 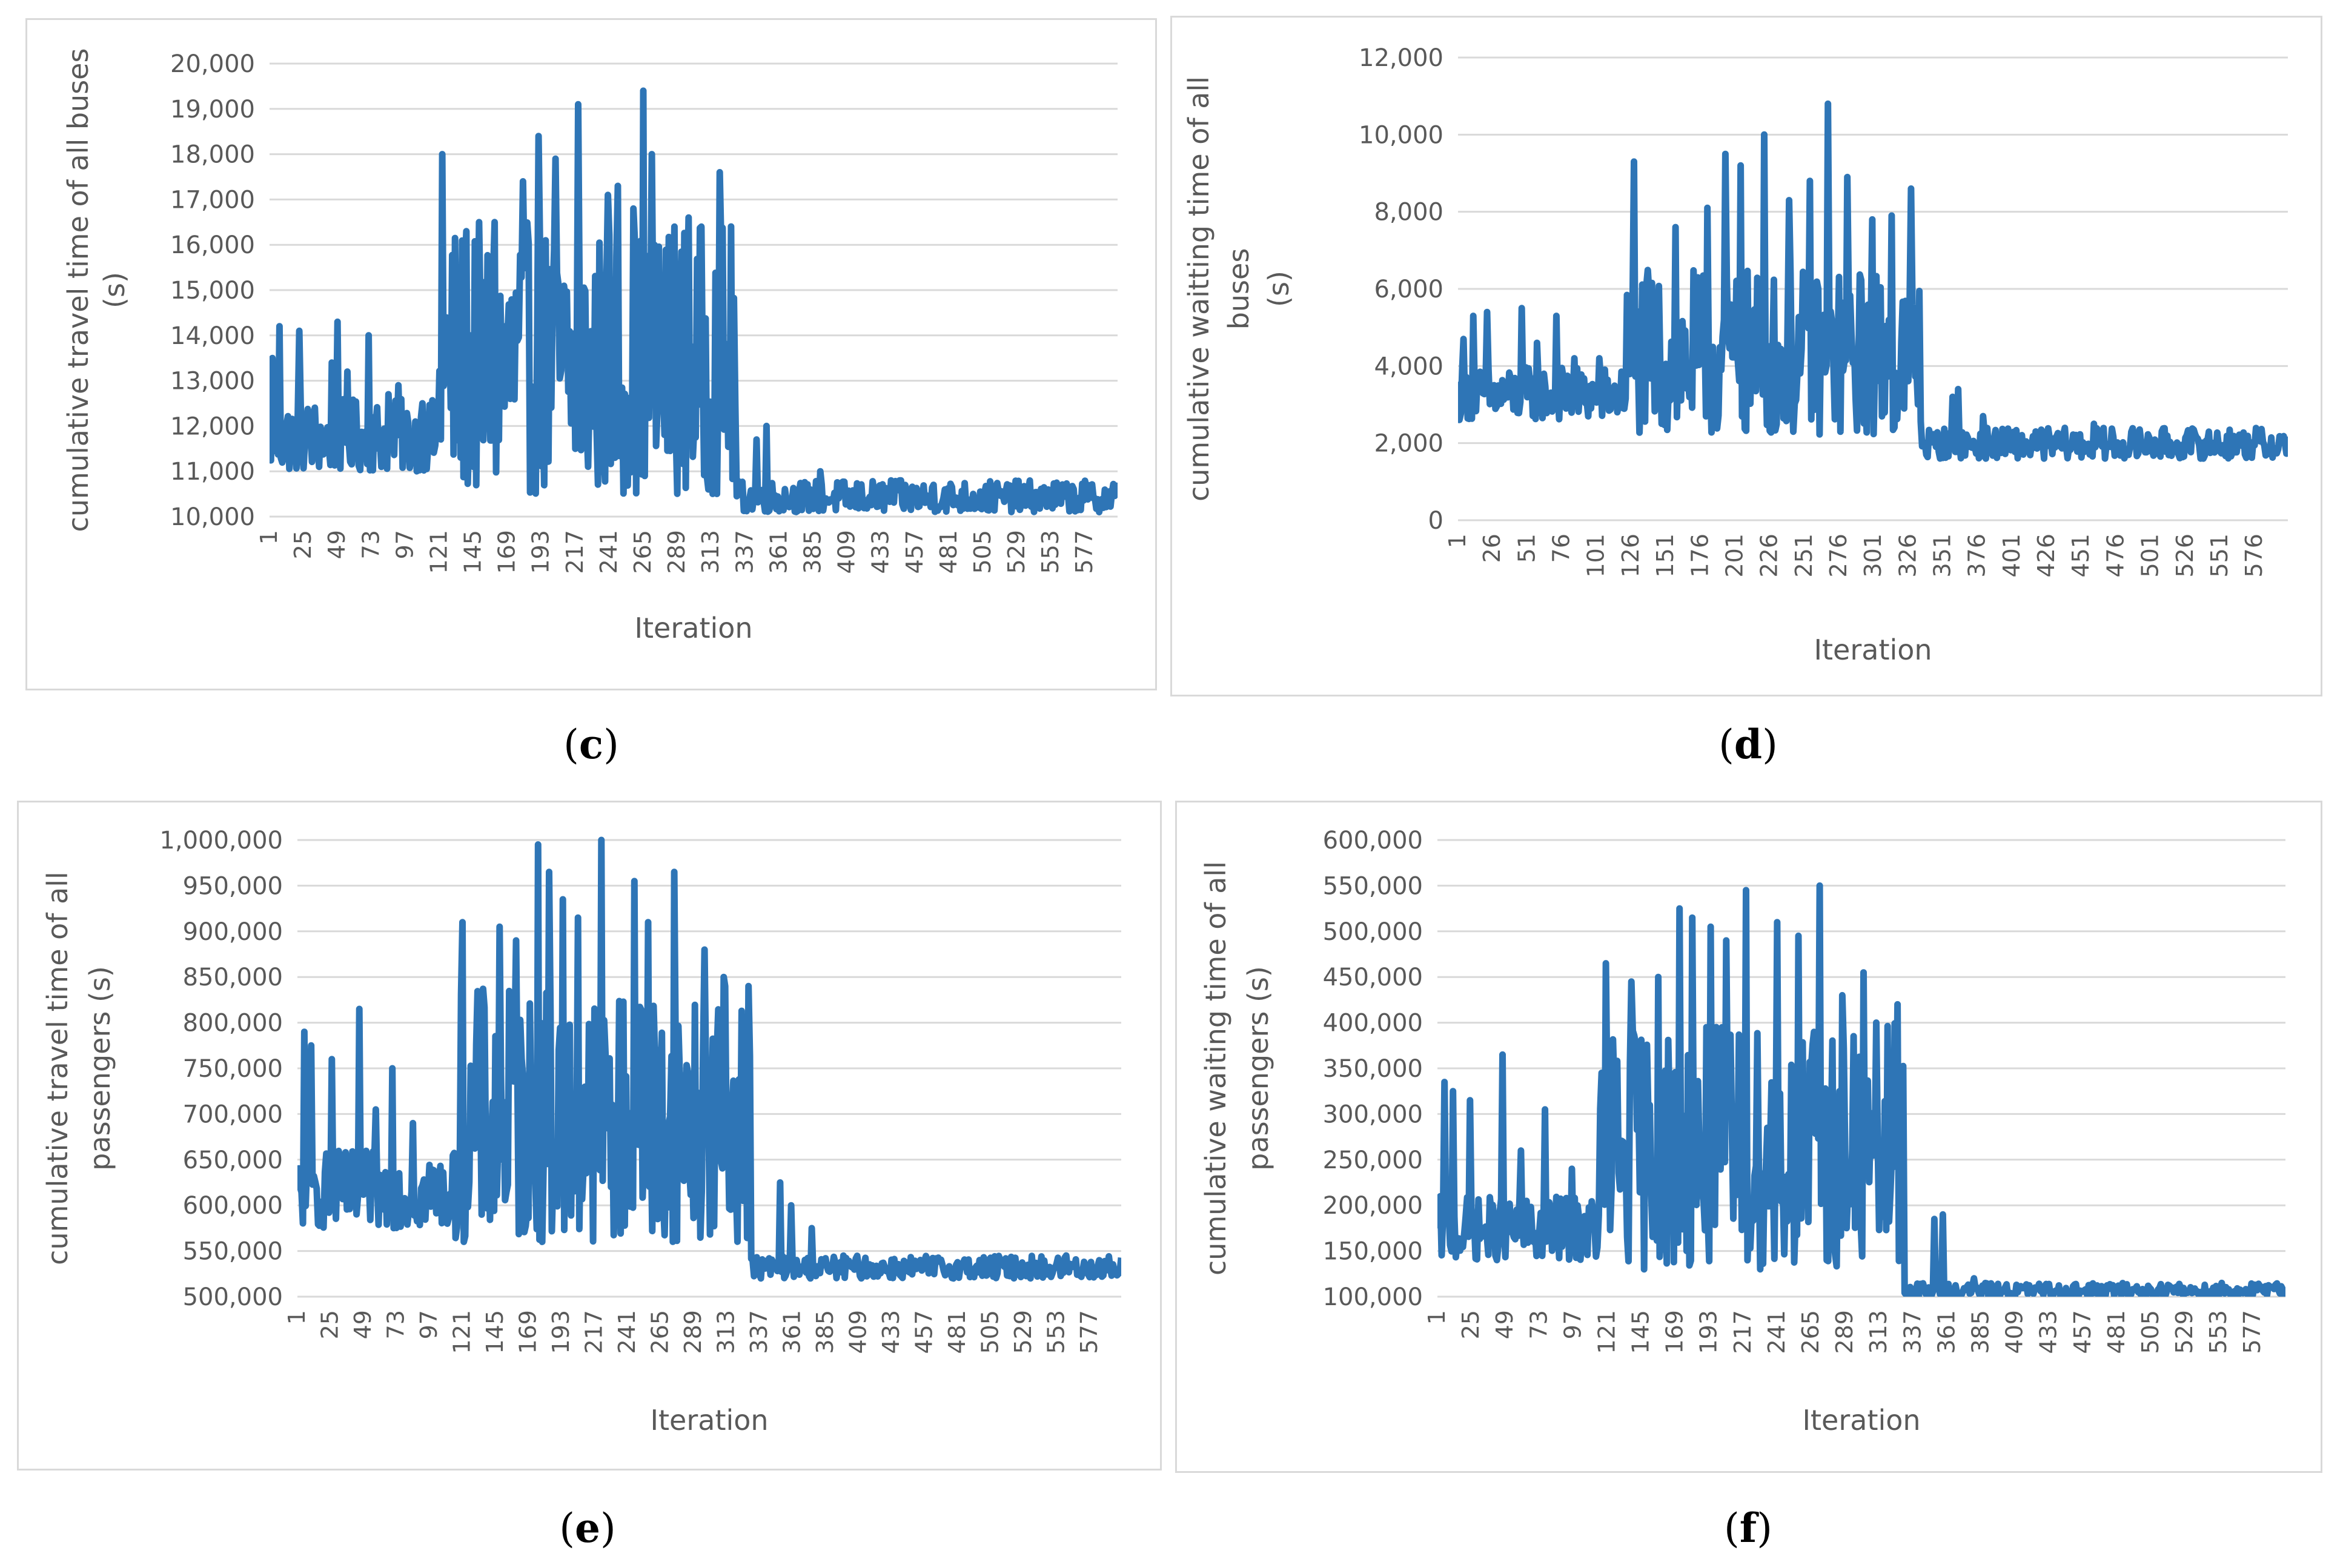 What do you see at coordinates (1016, 552) in the screenshot?
I see `x-tick-label: 529` at bounding box center [1016, 552].